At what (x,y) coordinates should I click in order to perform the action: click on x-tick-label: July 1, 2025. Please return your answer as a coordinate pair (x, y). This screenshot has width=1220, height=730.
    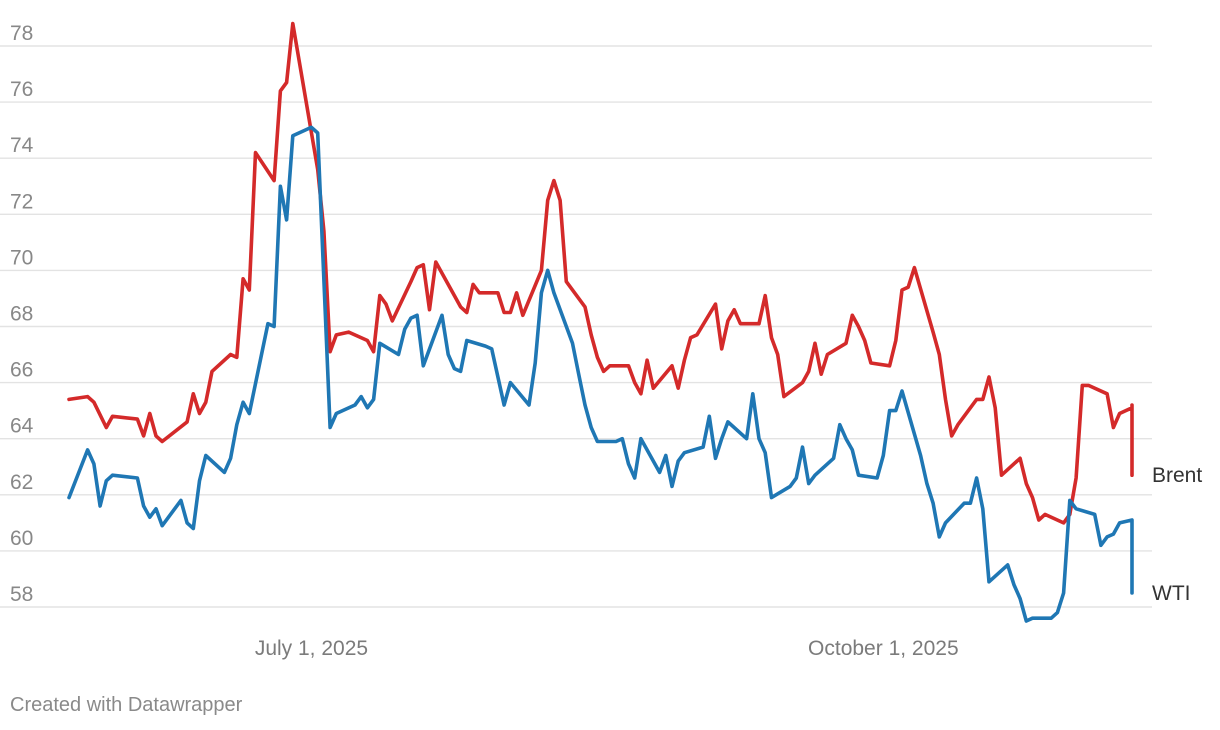
    Looking at the image, I should click on (311, 648).